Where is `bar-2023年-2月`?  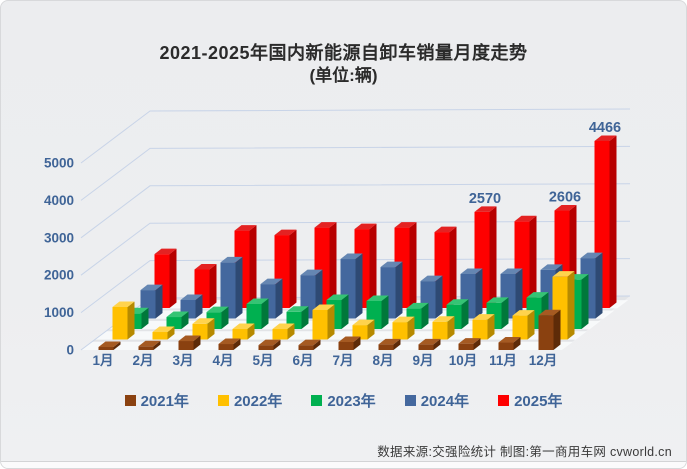 bar-2023年-2月 is located at coordinates (177, 320).